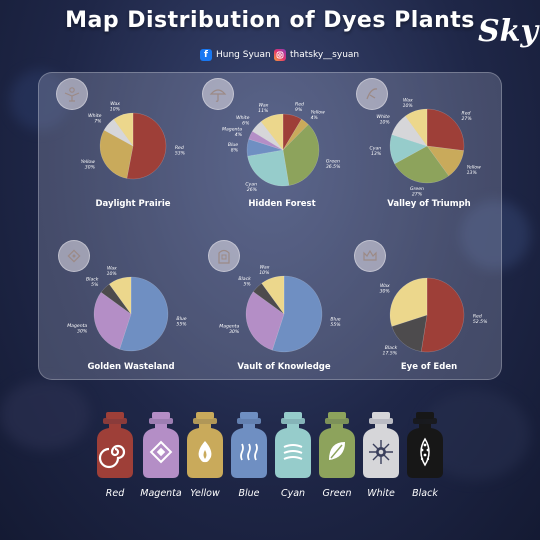  I want to click on slice-label-golden-wasteland-blue: Blue, so click(181, 319).